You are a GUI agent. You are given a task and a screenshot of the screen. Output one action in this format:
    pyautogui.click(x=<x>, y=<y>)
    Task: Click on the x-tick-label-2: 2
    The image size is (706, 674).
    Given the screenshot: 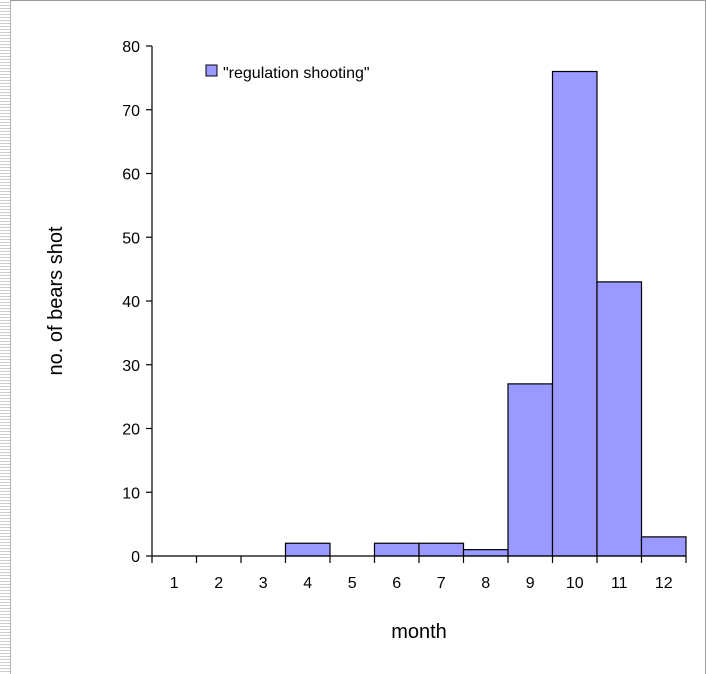 What is the action you would take?
    pyautogui.click(x=218, y=583)
    